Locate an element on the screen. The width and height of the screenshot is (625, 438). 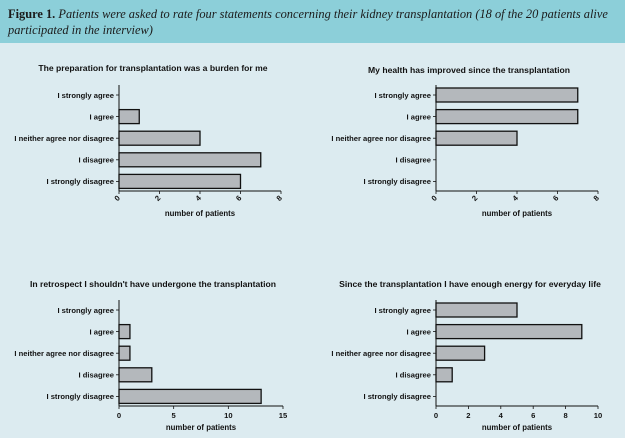
figure-label: Figure 1. is located at coordinates (32, 14).